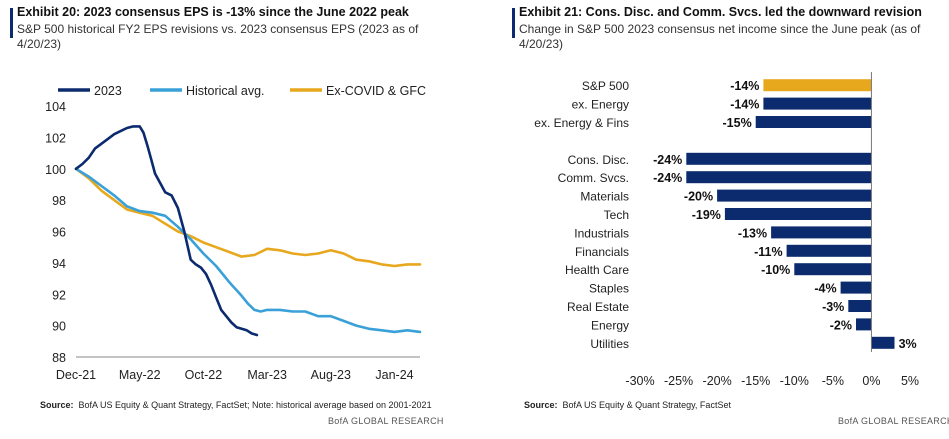 Image resolution: width=949 pixels, height=439 pixels. What do you see at coordinates (267, 375) in the screenshot?
I see `x-tick-label: Mar-23` at bounding box center [267, 375].